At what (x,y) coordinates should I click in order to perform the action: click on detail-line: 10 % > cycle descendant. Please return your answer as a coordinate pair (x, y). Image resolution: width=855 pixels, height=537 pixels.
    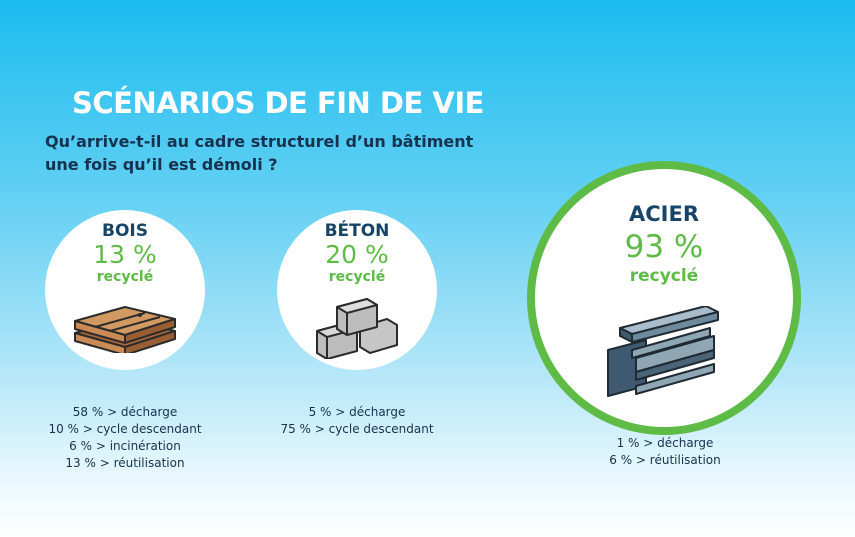
    Looking at the image, I should click on (125, 429).